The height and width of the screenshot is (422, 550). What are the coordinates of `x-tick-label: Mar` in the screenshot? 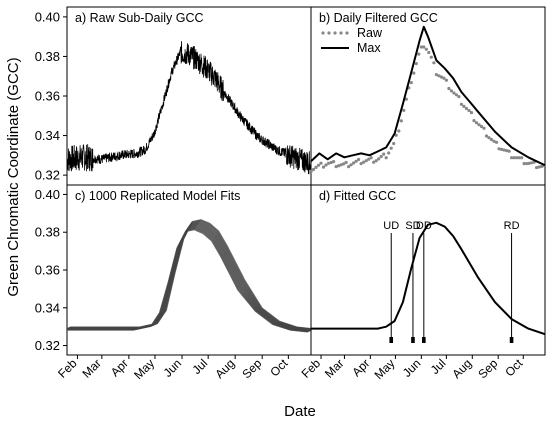 It's located at (91, 368).